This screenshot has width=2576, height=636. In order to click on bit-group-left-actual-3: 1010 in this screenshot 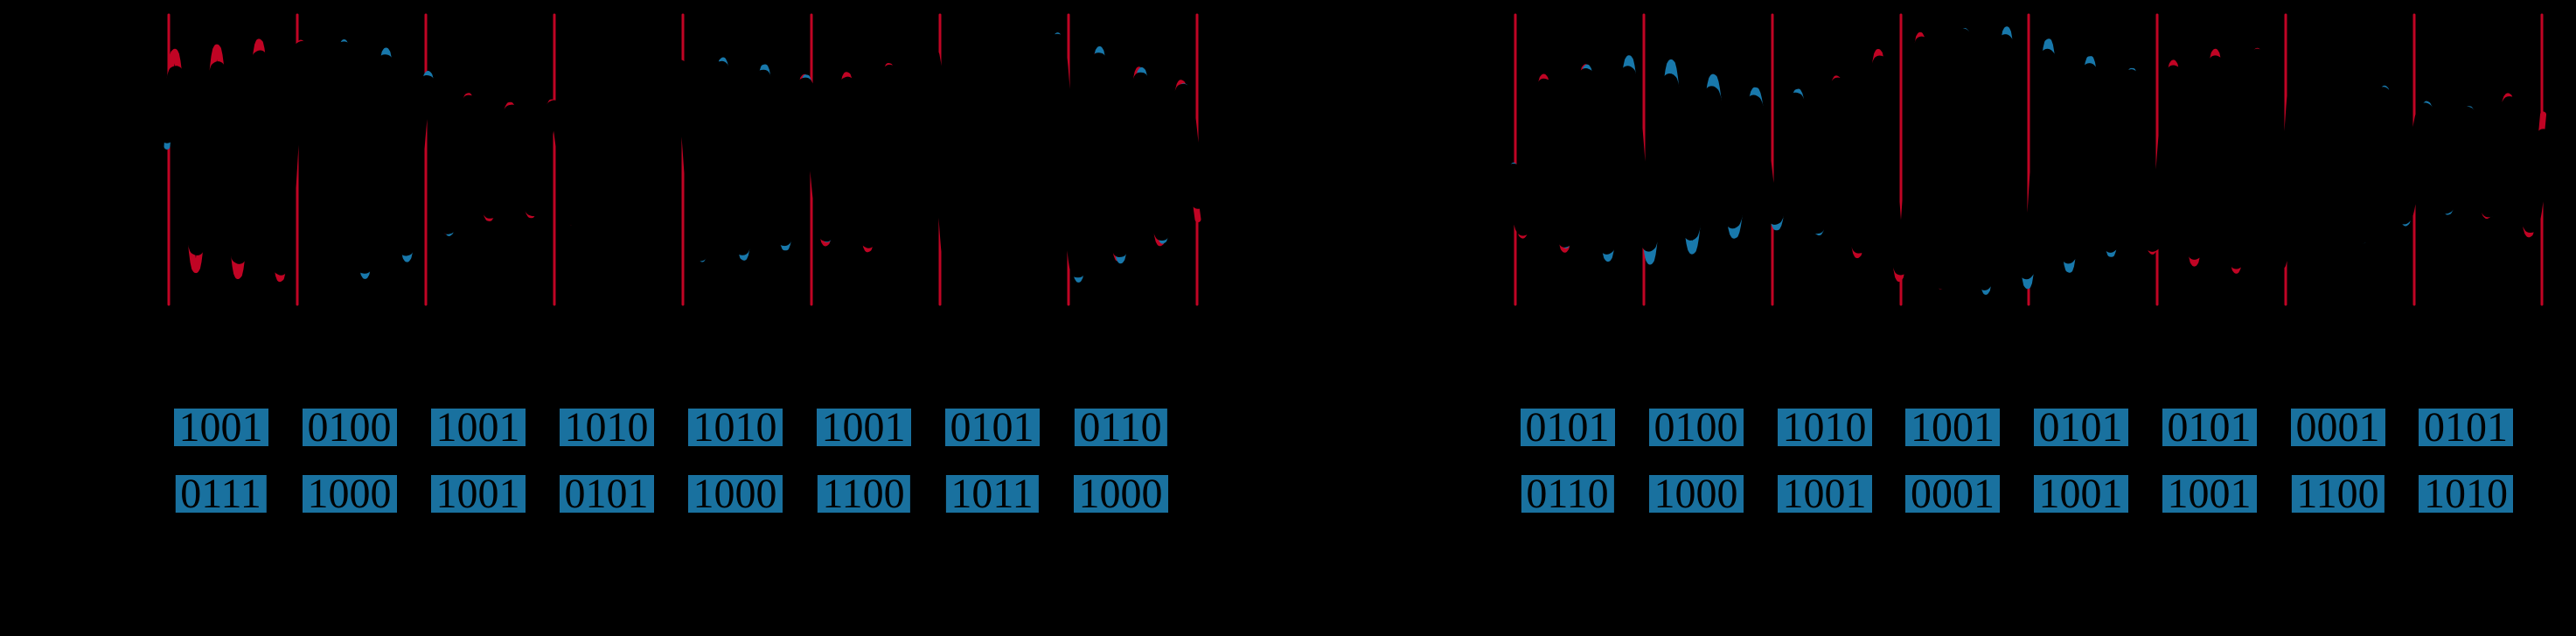, I will do `click(606, 428)`.